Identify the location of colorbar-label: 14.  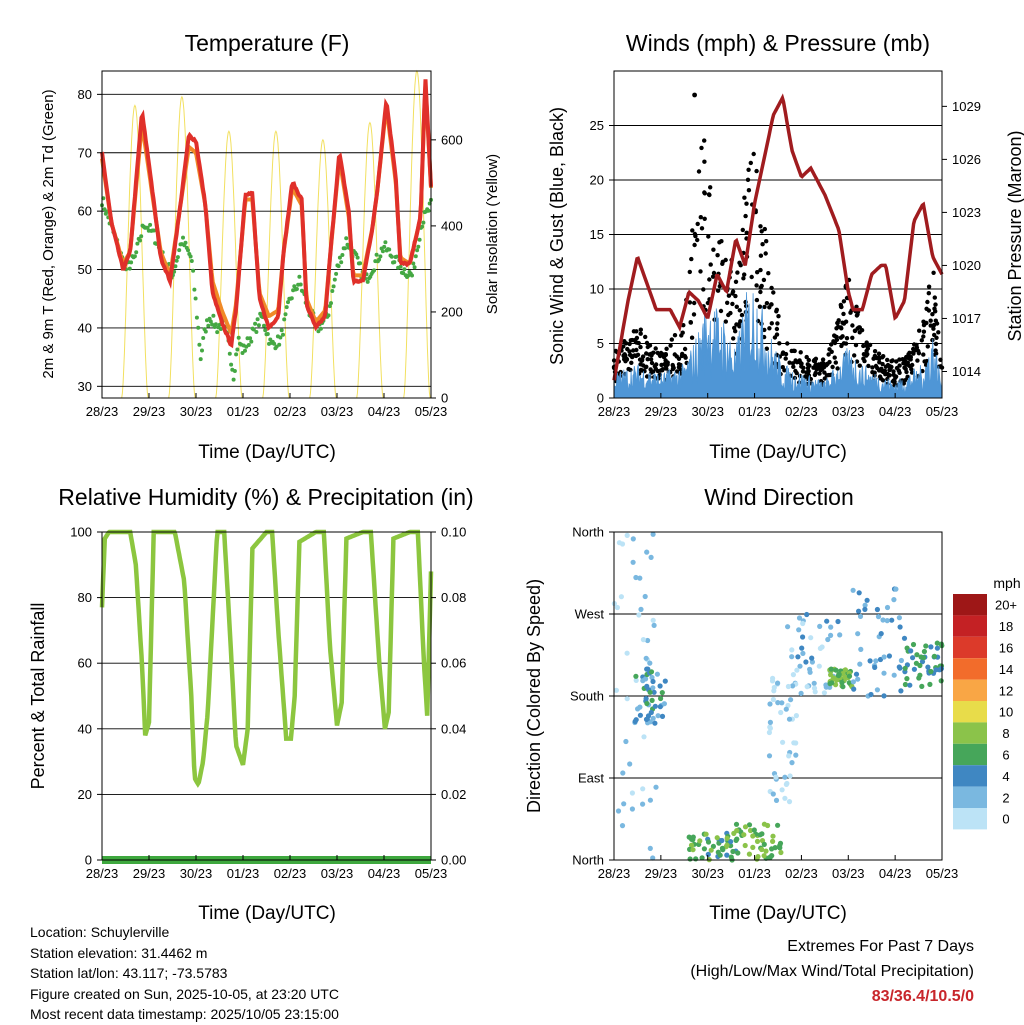
(1006, 669).